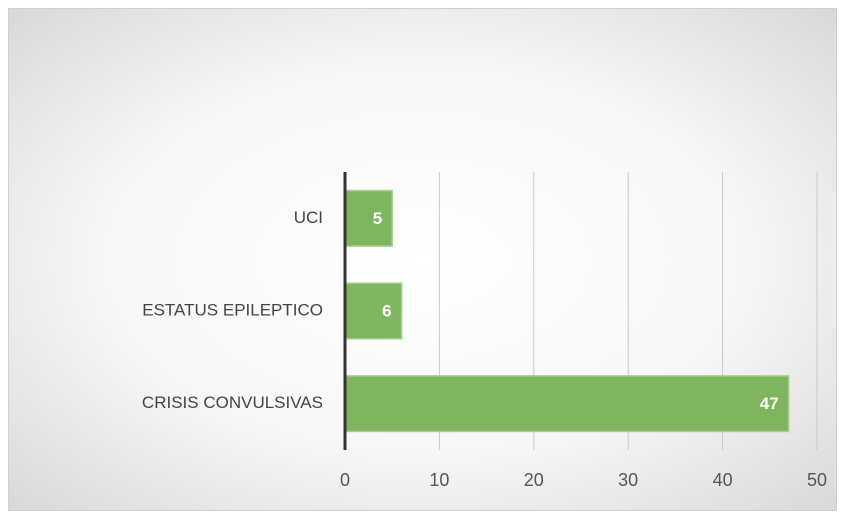 Image resolution: width=844 pixels, height=519 pixels. Describe the element at coordinates (377, 218) in the screenshot. I see `data-label: 5` at that location.